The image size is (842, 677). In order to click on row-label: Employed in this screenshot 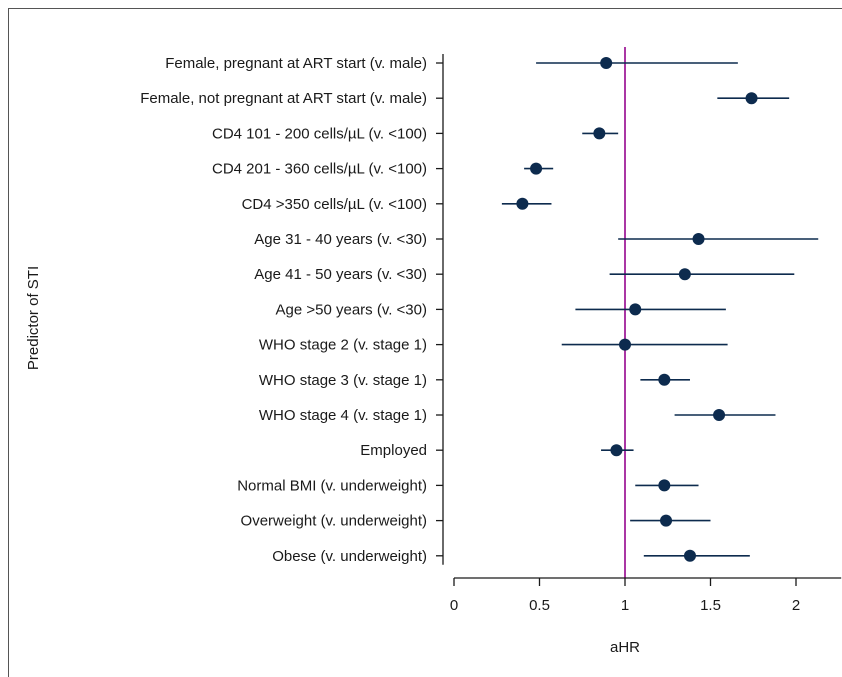, I will do `click(393, 450)`.